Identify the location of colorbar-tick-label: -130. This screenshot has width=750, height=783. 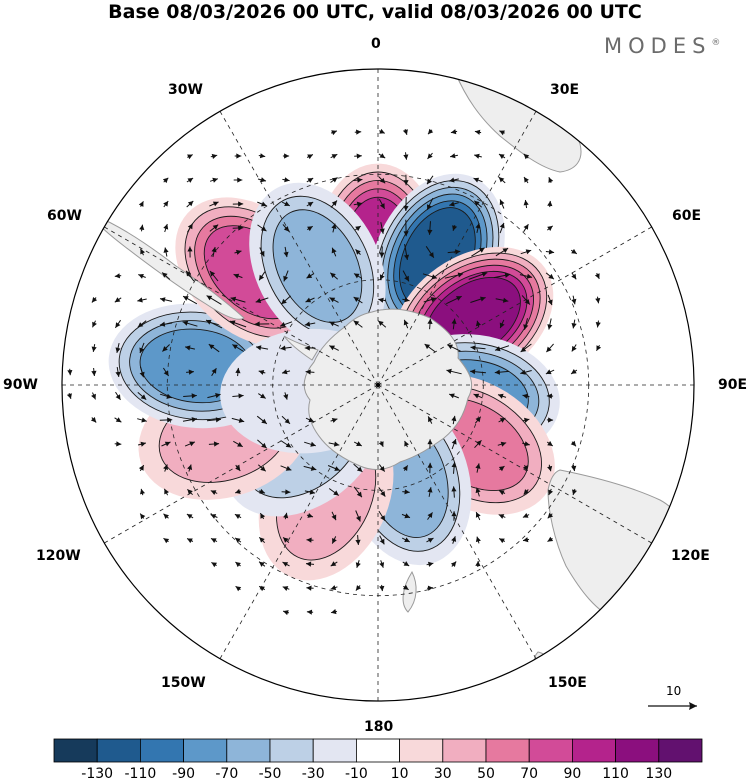
(97, 774).